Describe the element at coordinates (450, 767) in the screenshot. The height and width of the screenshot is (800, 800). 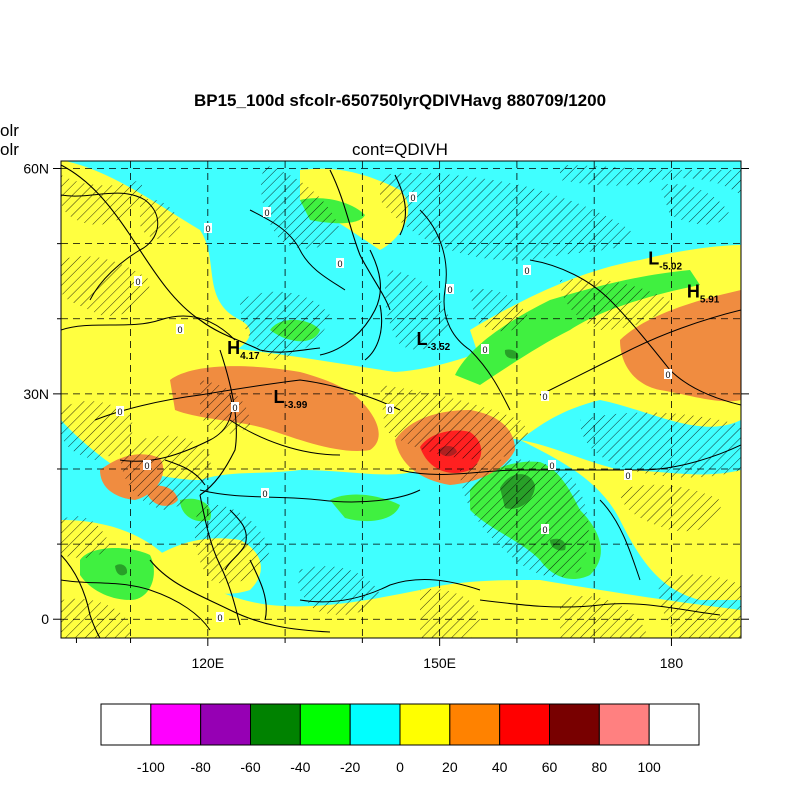
I see `colorbar-label: 20` at that location.